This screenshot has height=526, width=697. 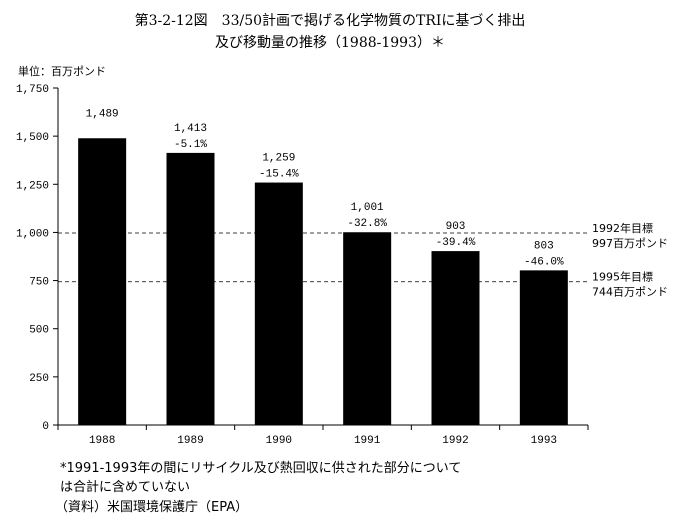 What do you see at coordinates (622, 277) in the screenshot?
I see `target-label-line1: 1995年目標` at bounding box center [622, 277].